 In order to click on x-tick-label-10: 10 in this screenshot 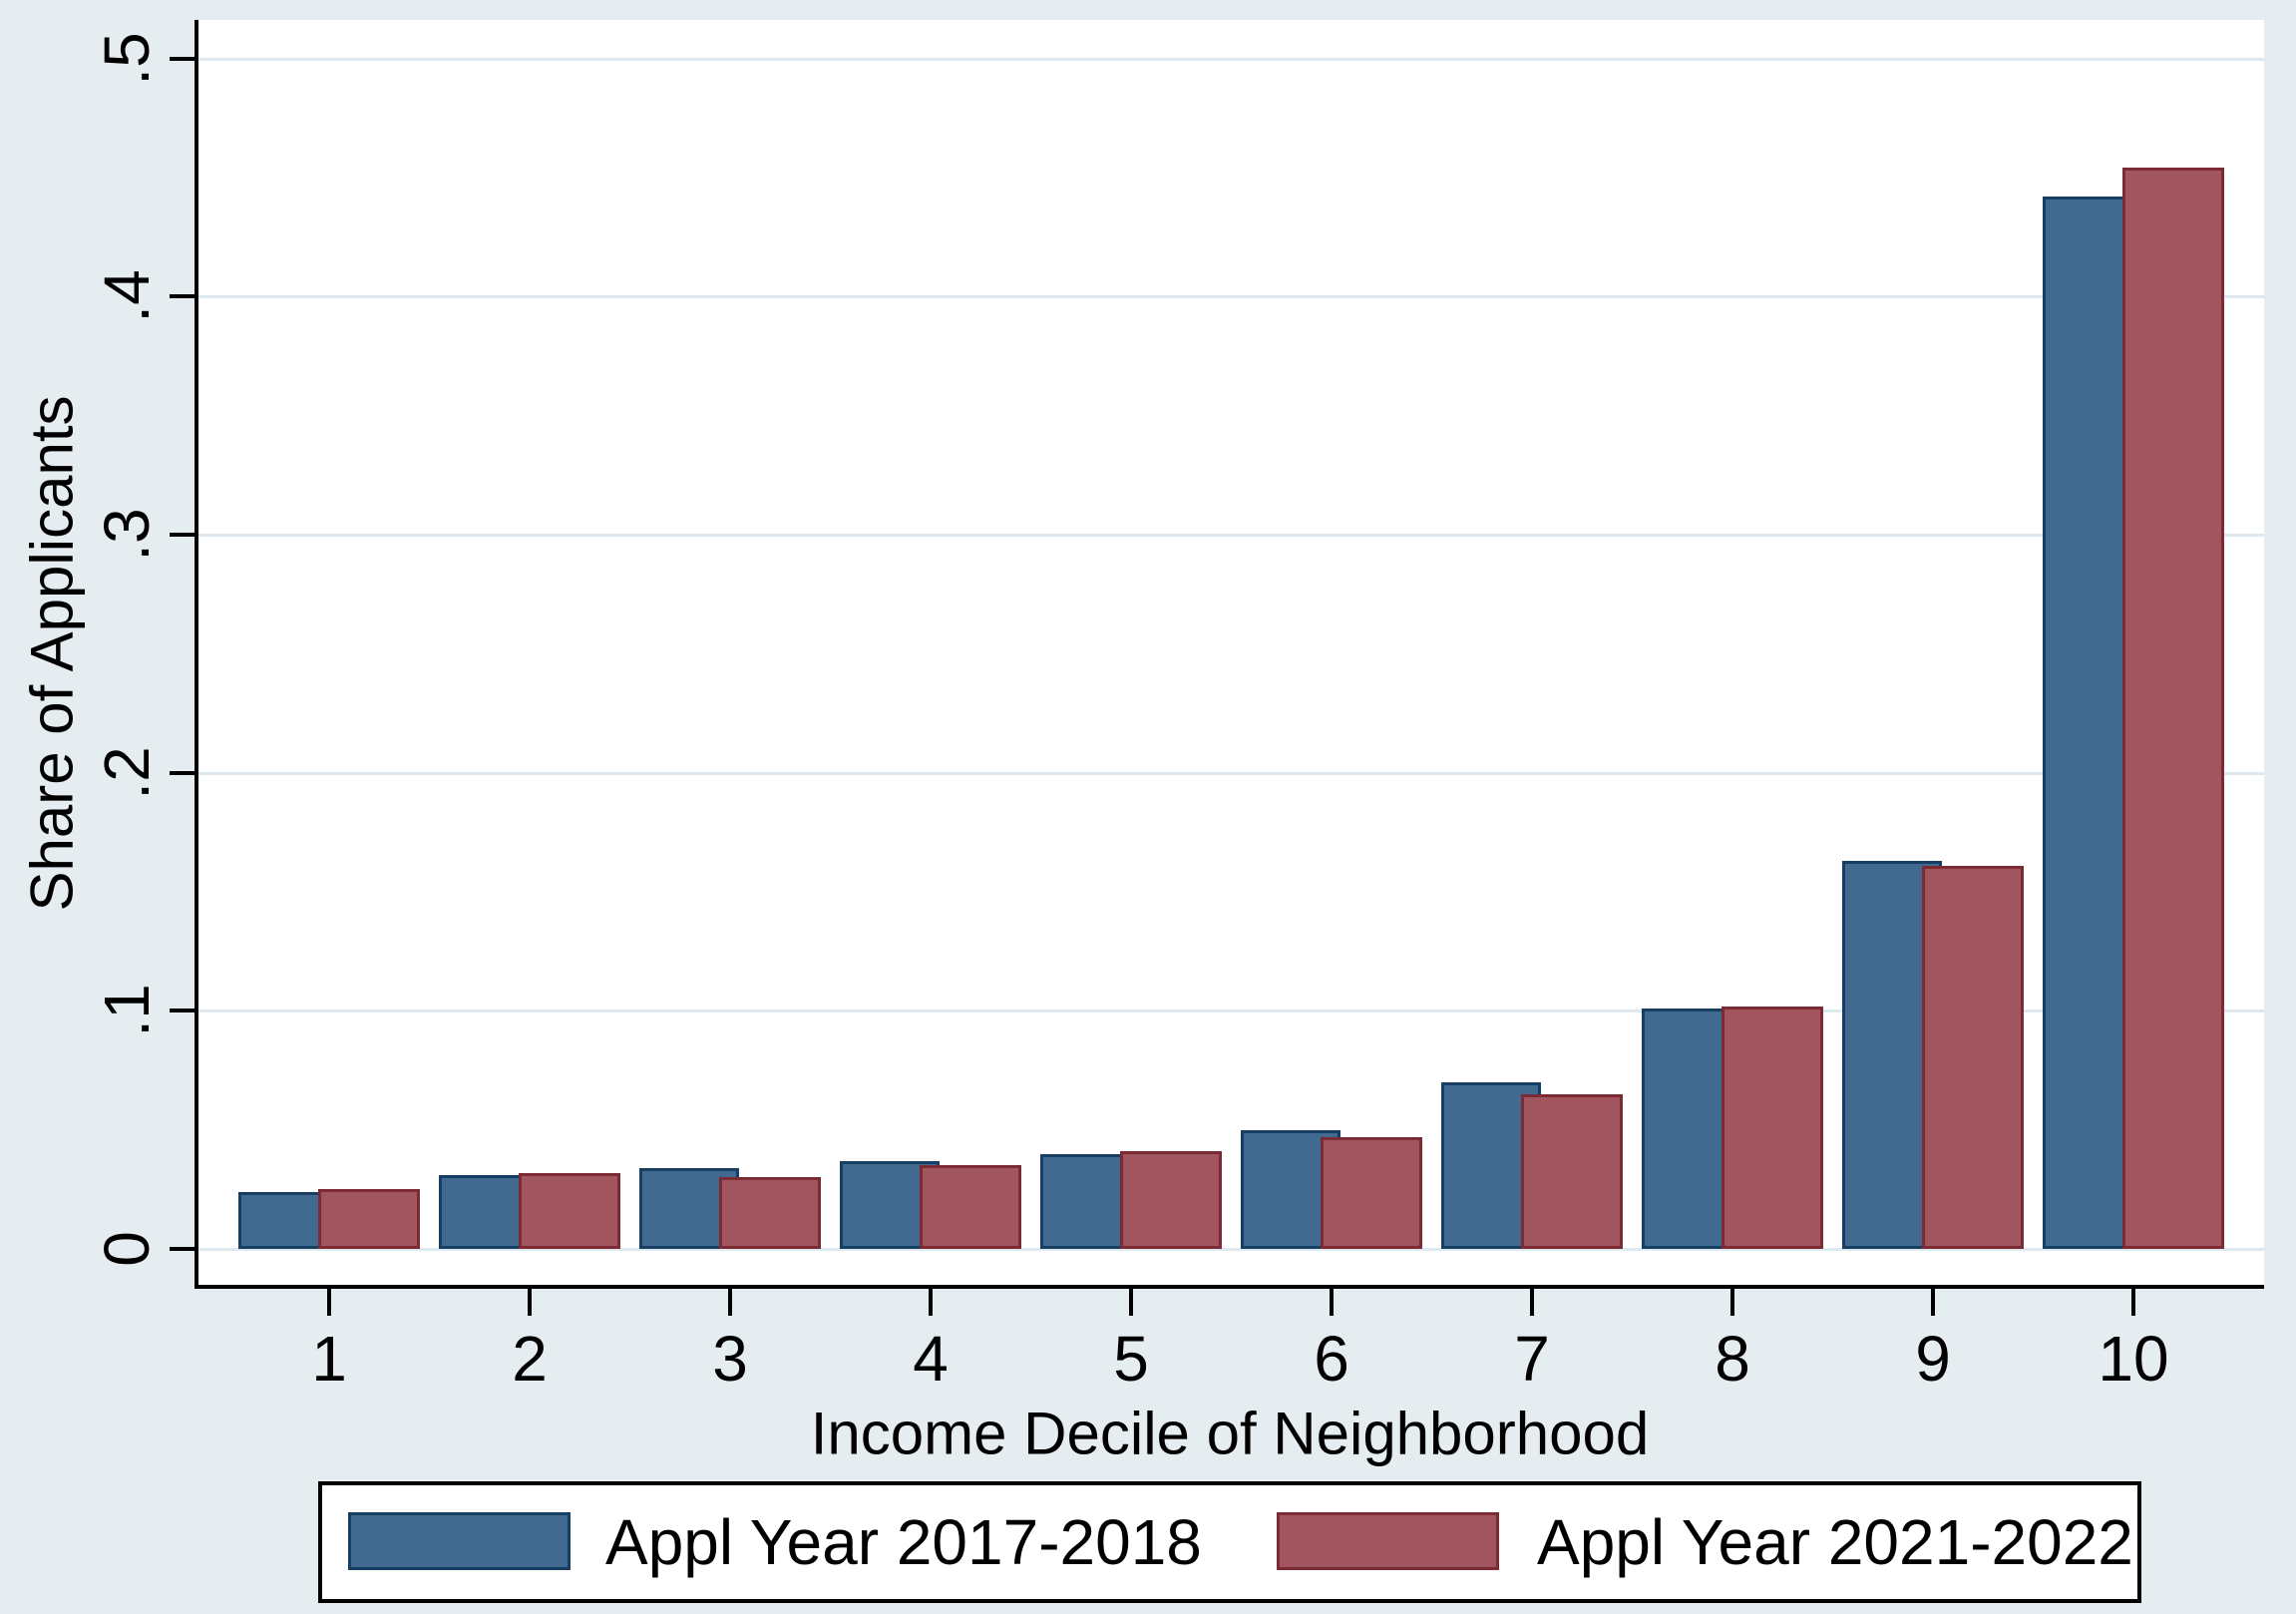, I will do `click(2133, 1359)`.